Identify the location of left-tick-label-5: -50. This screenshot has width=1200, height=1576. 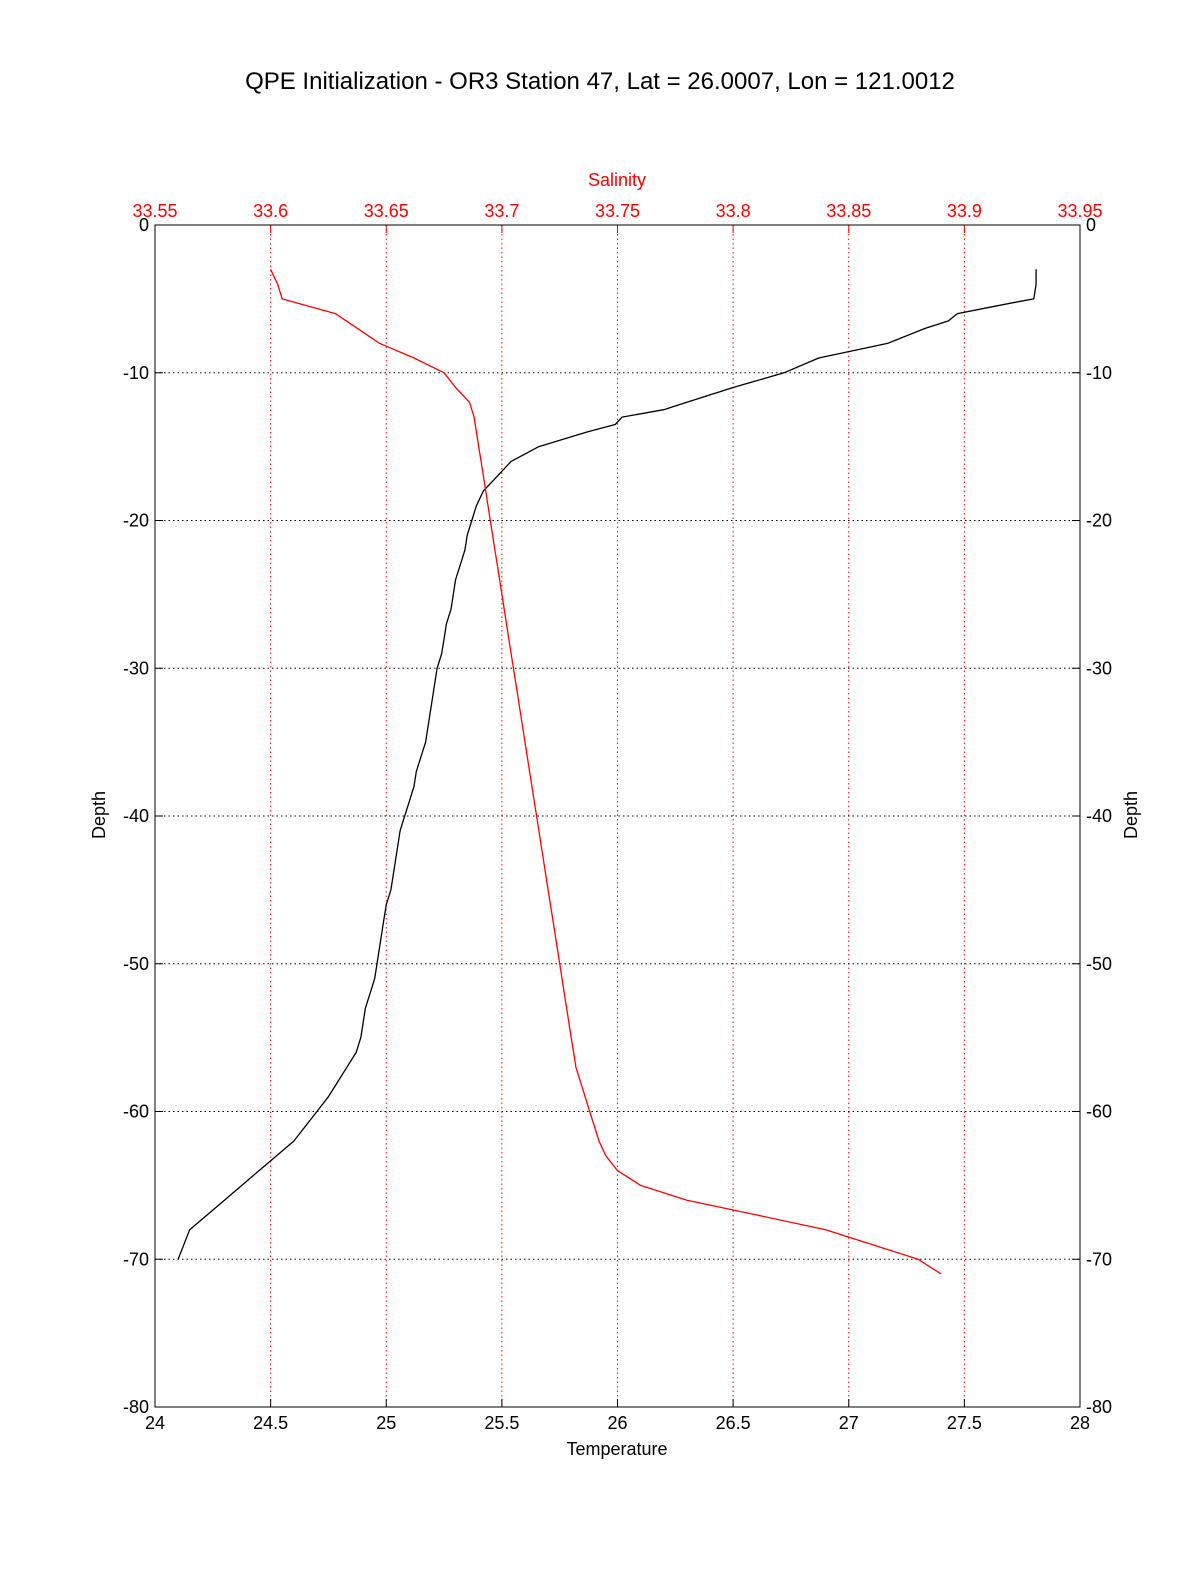
(136, 964).